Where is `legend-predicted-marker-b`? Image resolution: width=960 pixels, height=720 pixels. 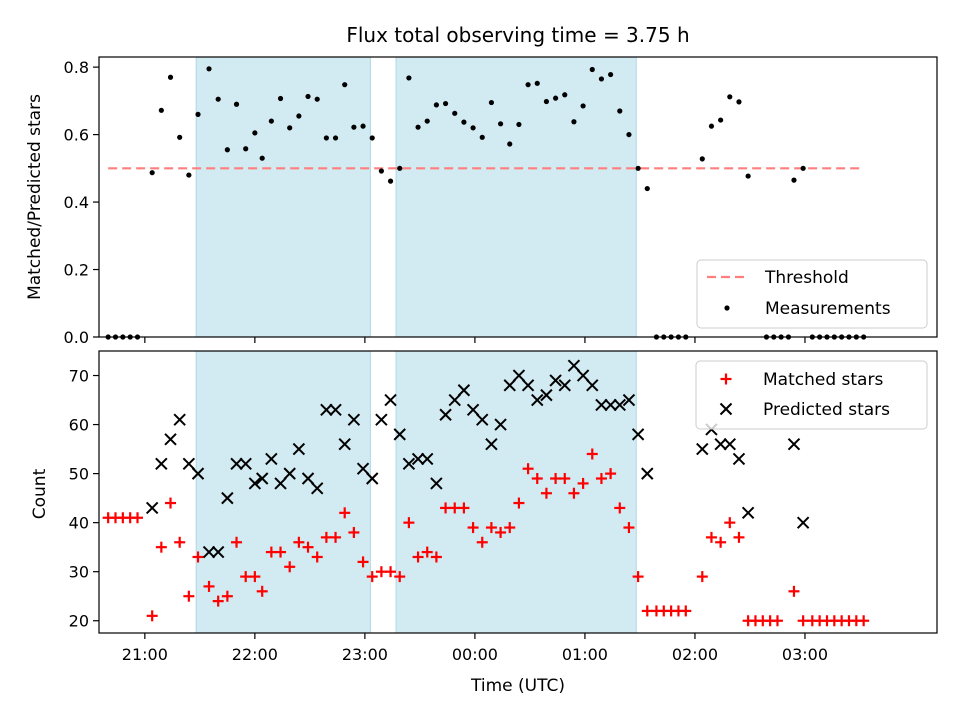
legend-predicted-marker-b is located at coordinates (726, 409).